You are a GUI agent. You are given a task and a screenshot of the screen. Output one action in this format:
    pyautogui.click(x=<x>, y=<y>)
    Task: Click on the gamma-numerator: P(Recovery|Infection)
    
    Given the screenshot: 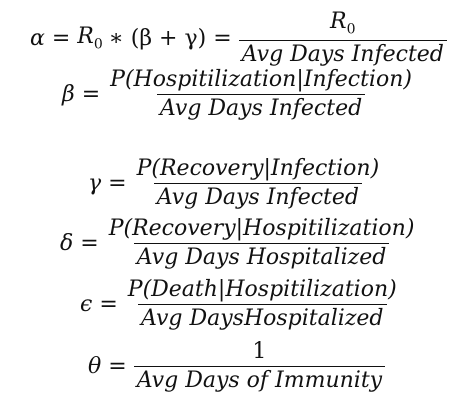 What is the action you would take?
    pyautogui.click(x=258, y=168)
    